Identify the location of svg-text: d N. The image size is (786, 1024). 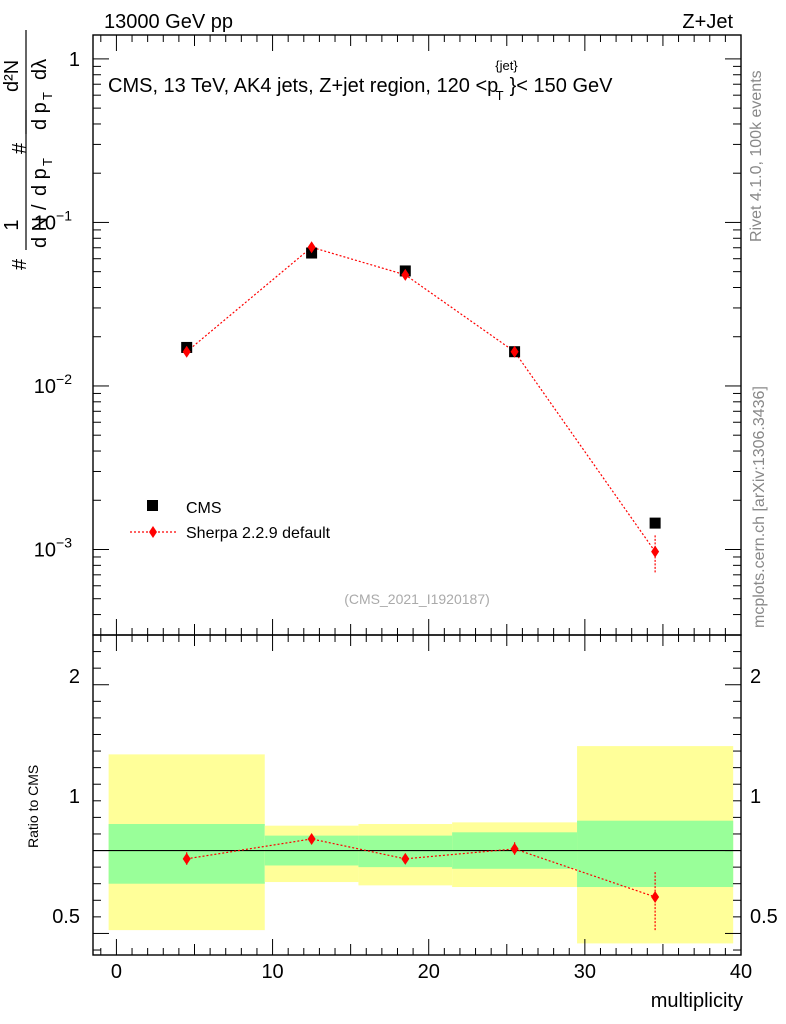
(40, 232).